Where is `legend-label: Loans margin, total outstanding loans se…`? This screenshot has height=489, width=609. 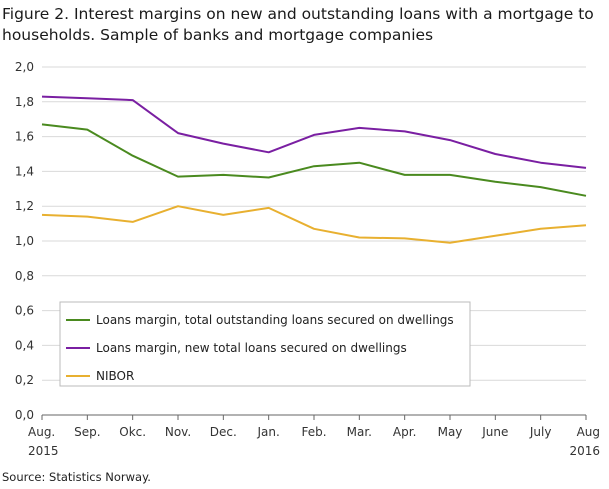
legend-label: Loans margin, total outstanding loans se… is located at coordinates (275, 320).